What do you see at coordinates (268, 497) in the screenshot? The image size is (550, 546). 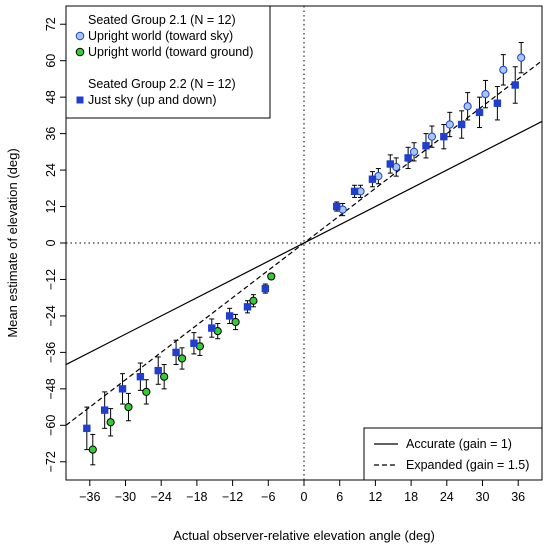 I see `x-tick-label: −6` at bounding box center [268, 497].